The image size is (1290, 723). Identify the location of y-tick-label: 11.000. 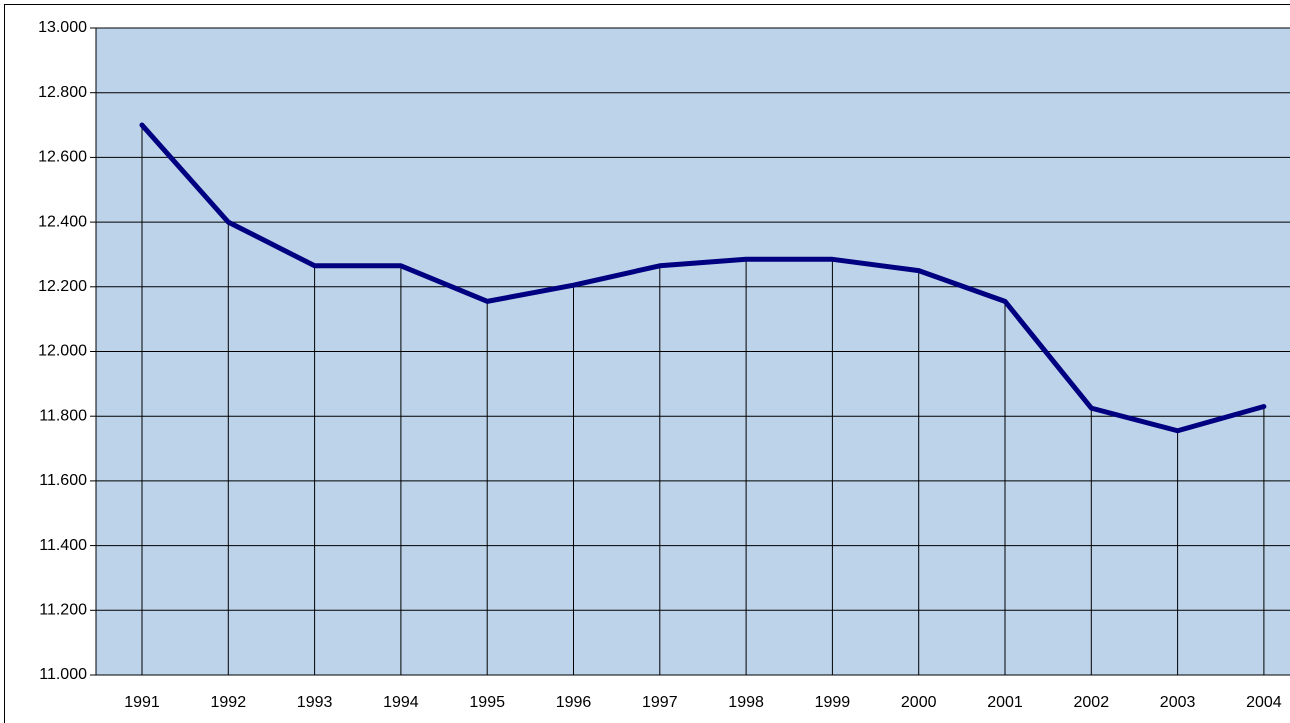
(63, 674).